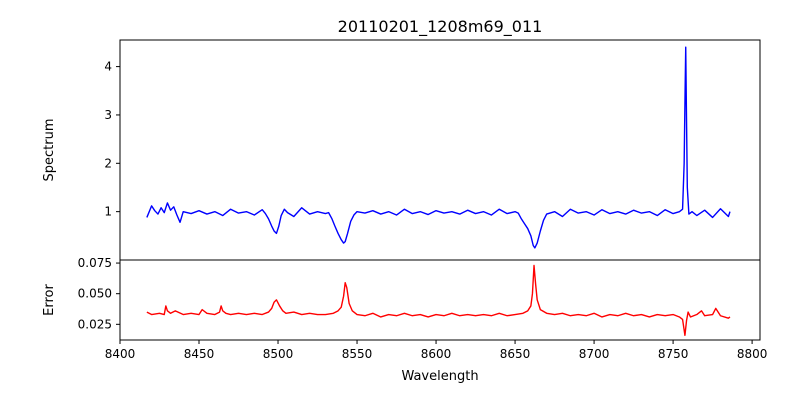 This screenshot has height=400, width=800. What do you see at coordinates (440, 27) in the screenshot?
I see `chart-title: 20110201_1208m69_011` at bounding box center [440, 27].